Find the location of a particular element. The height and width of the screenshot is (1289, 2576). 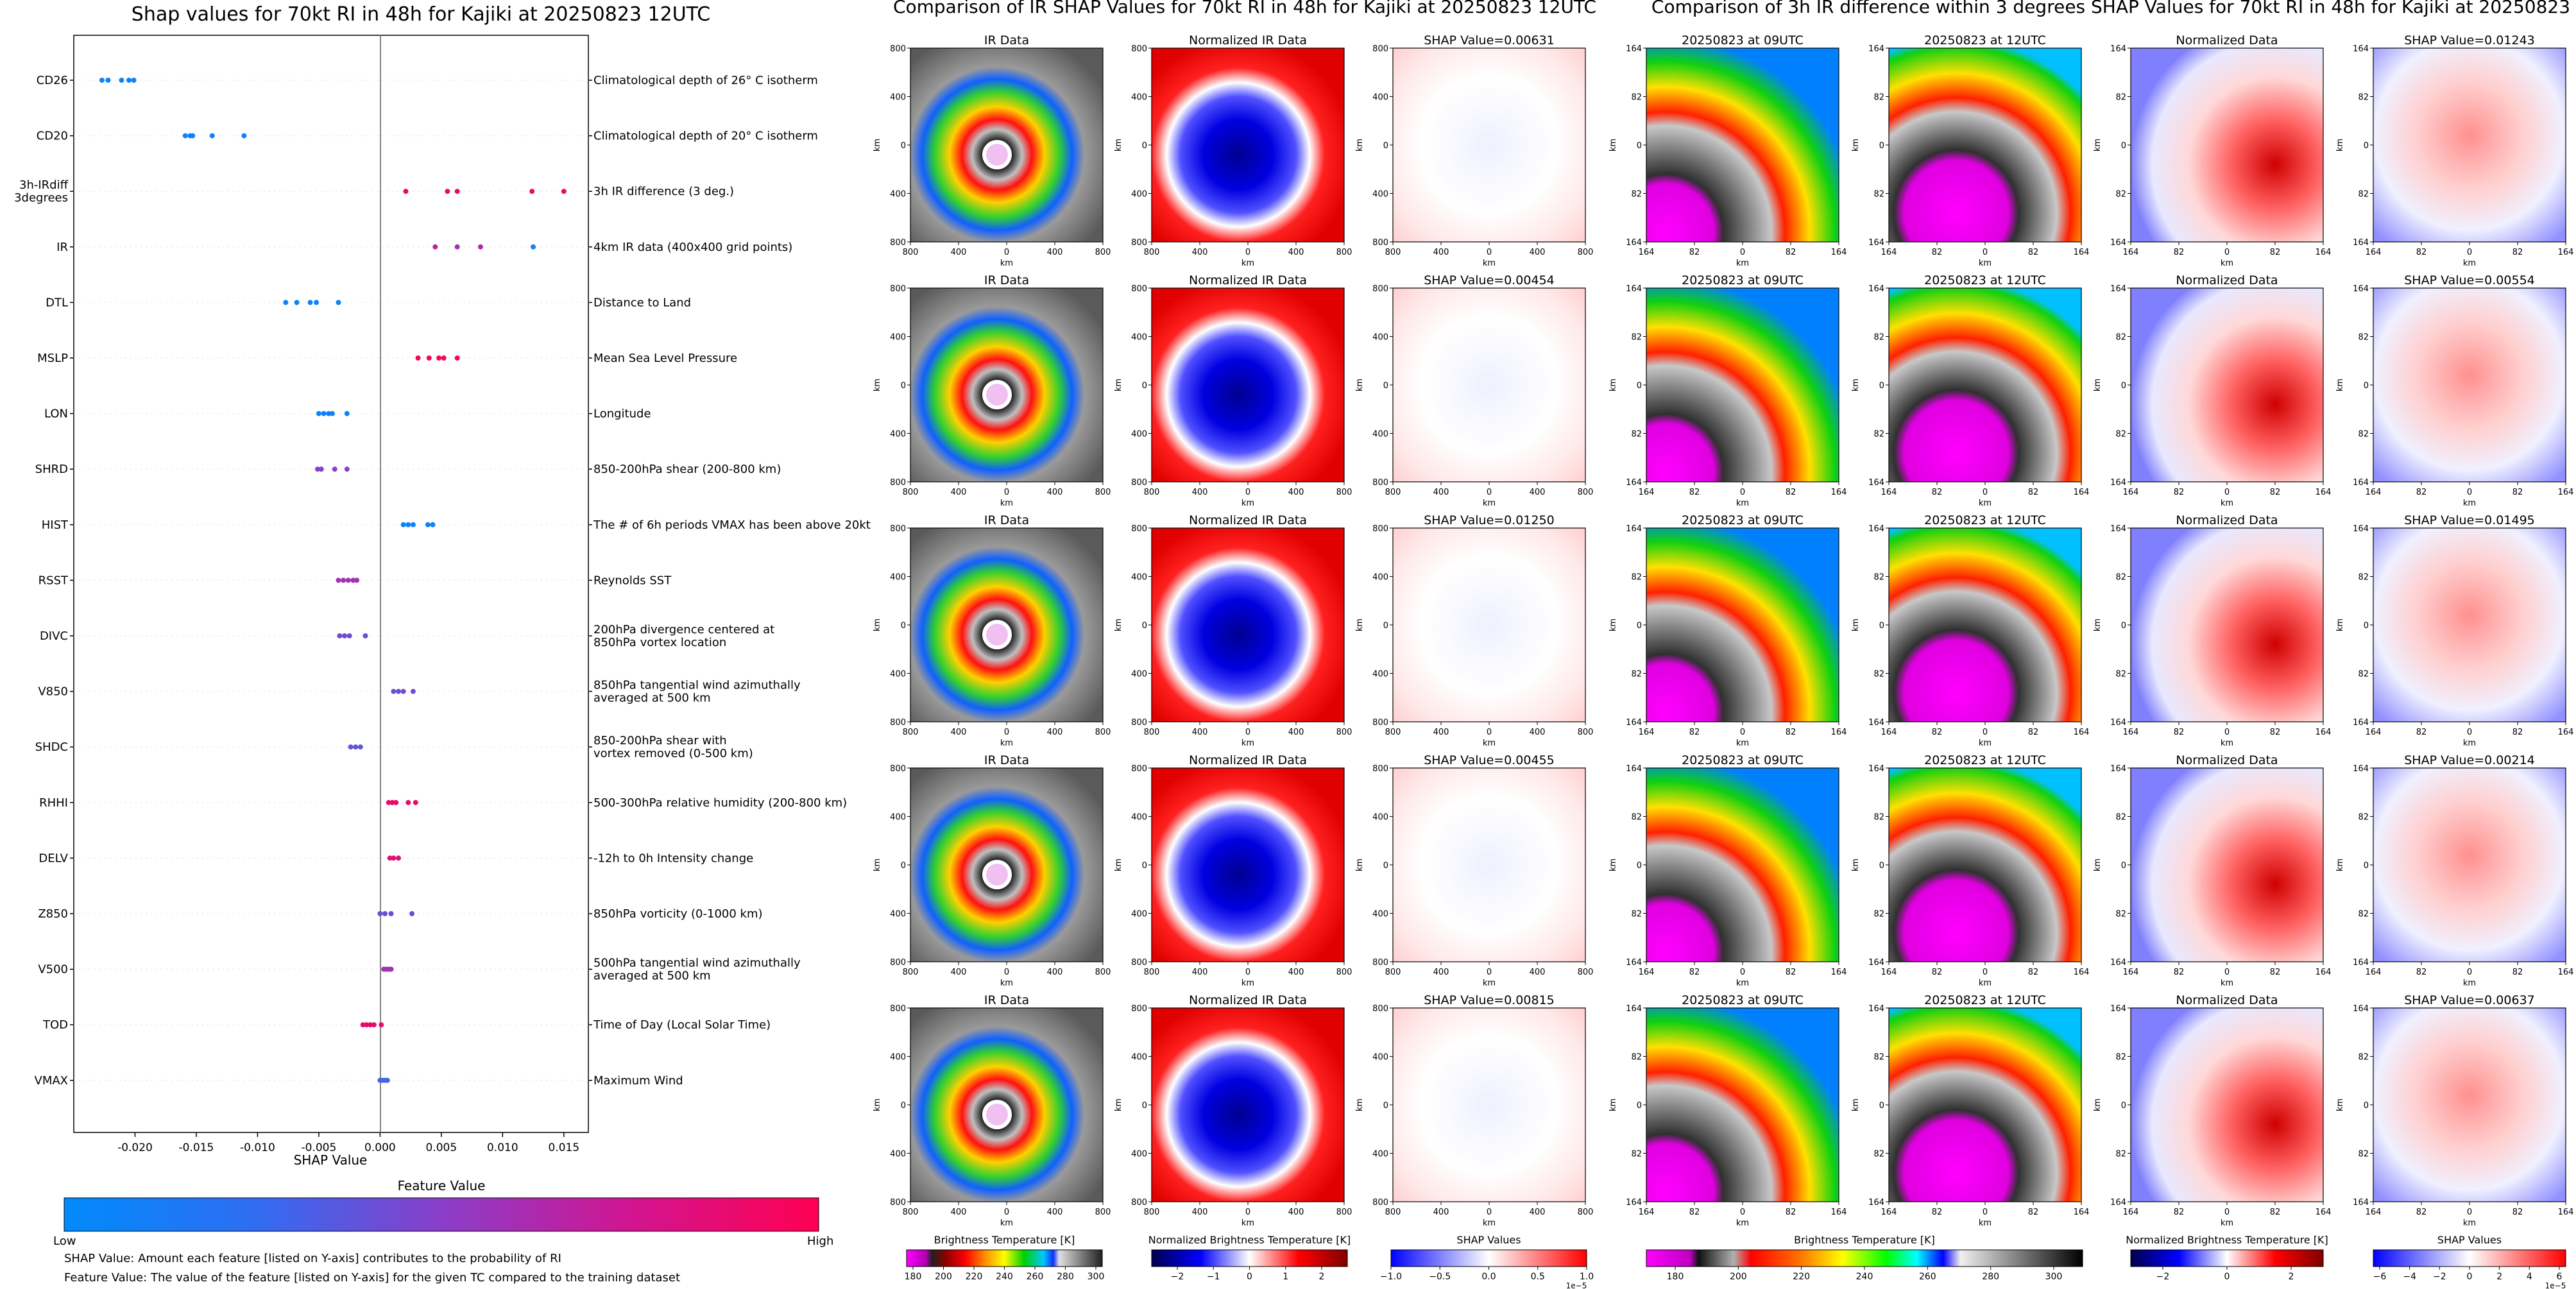

diff-shap-map is located at coordinates (2469, 865).